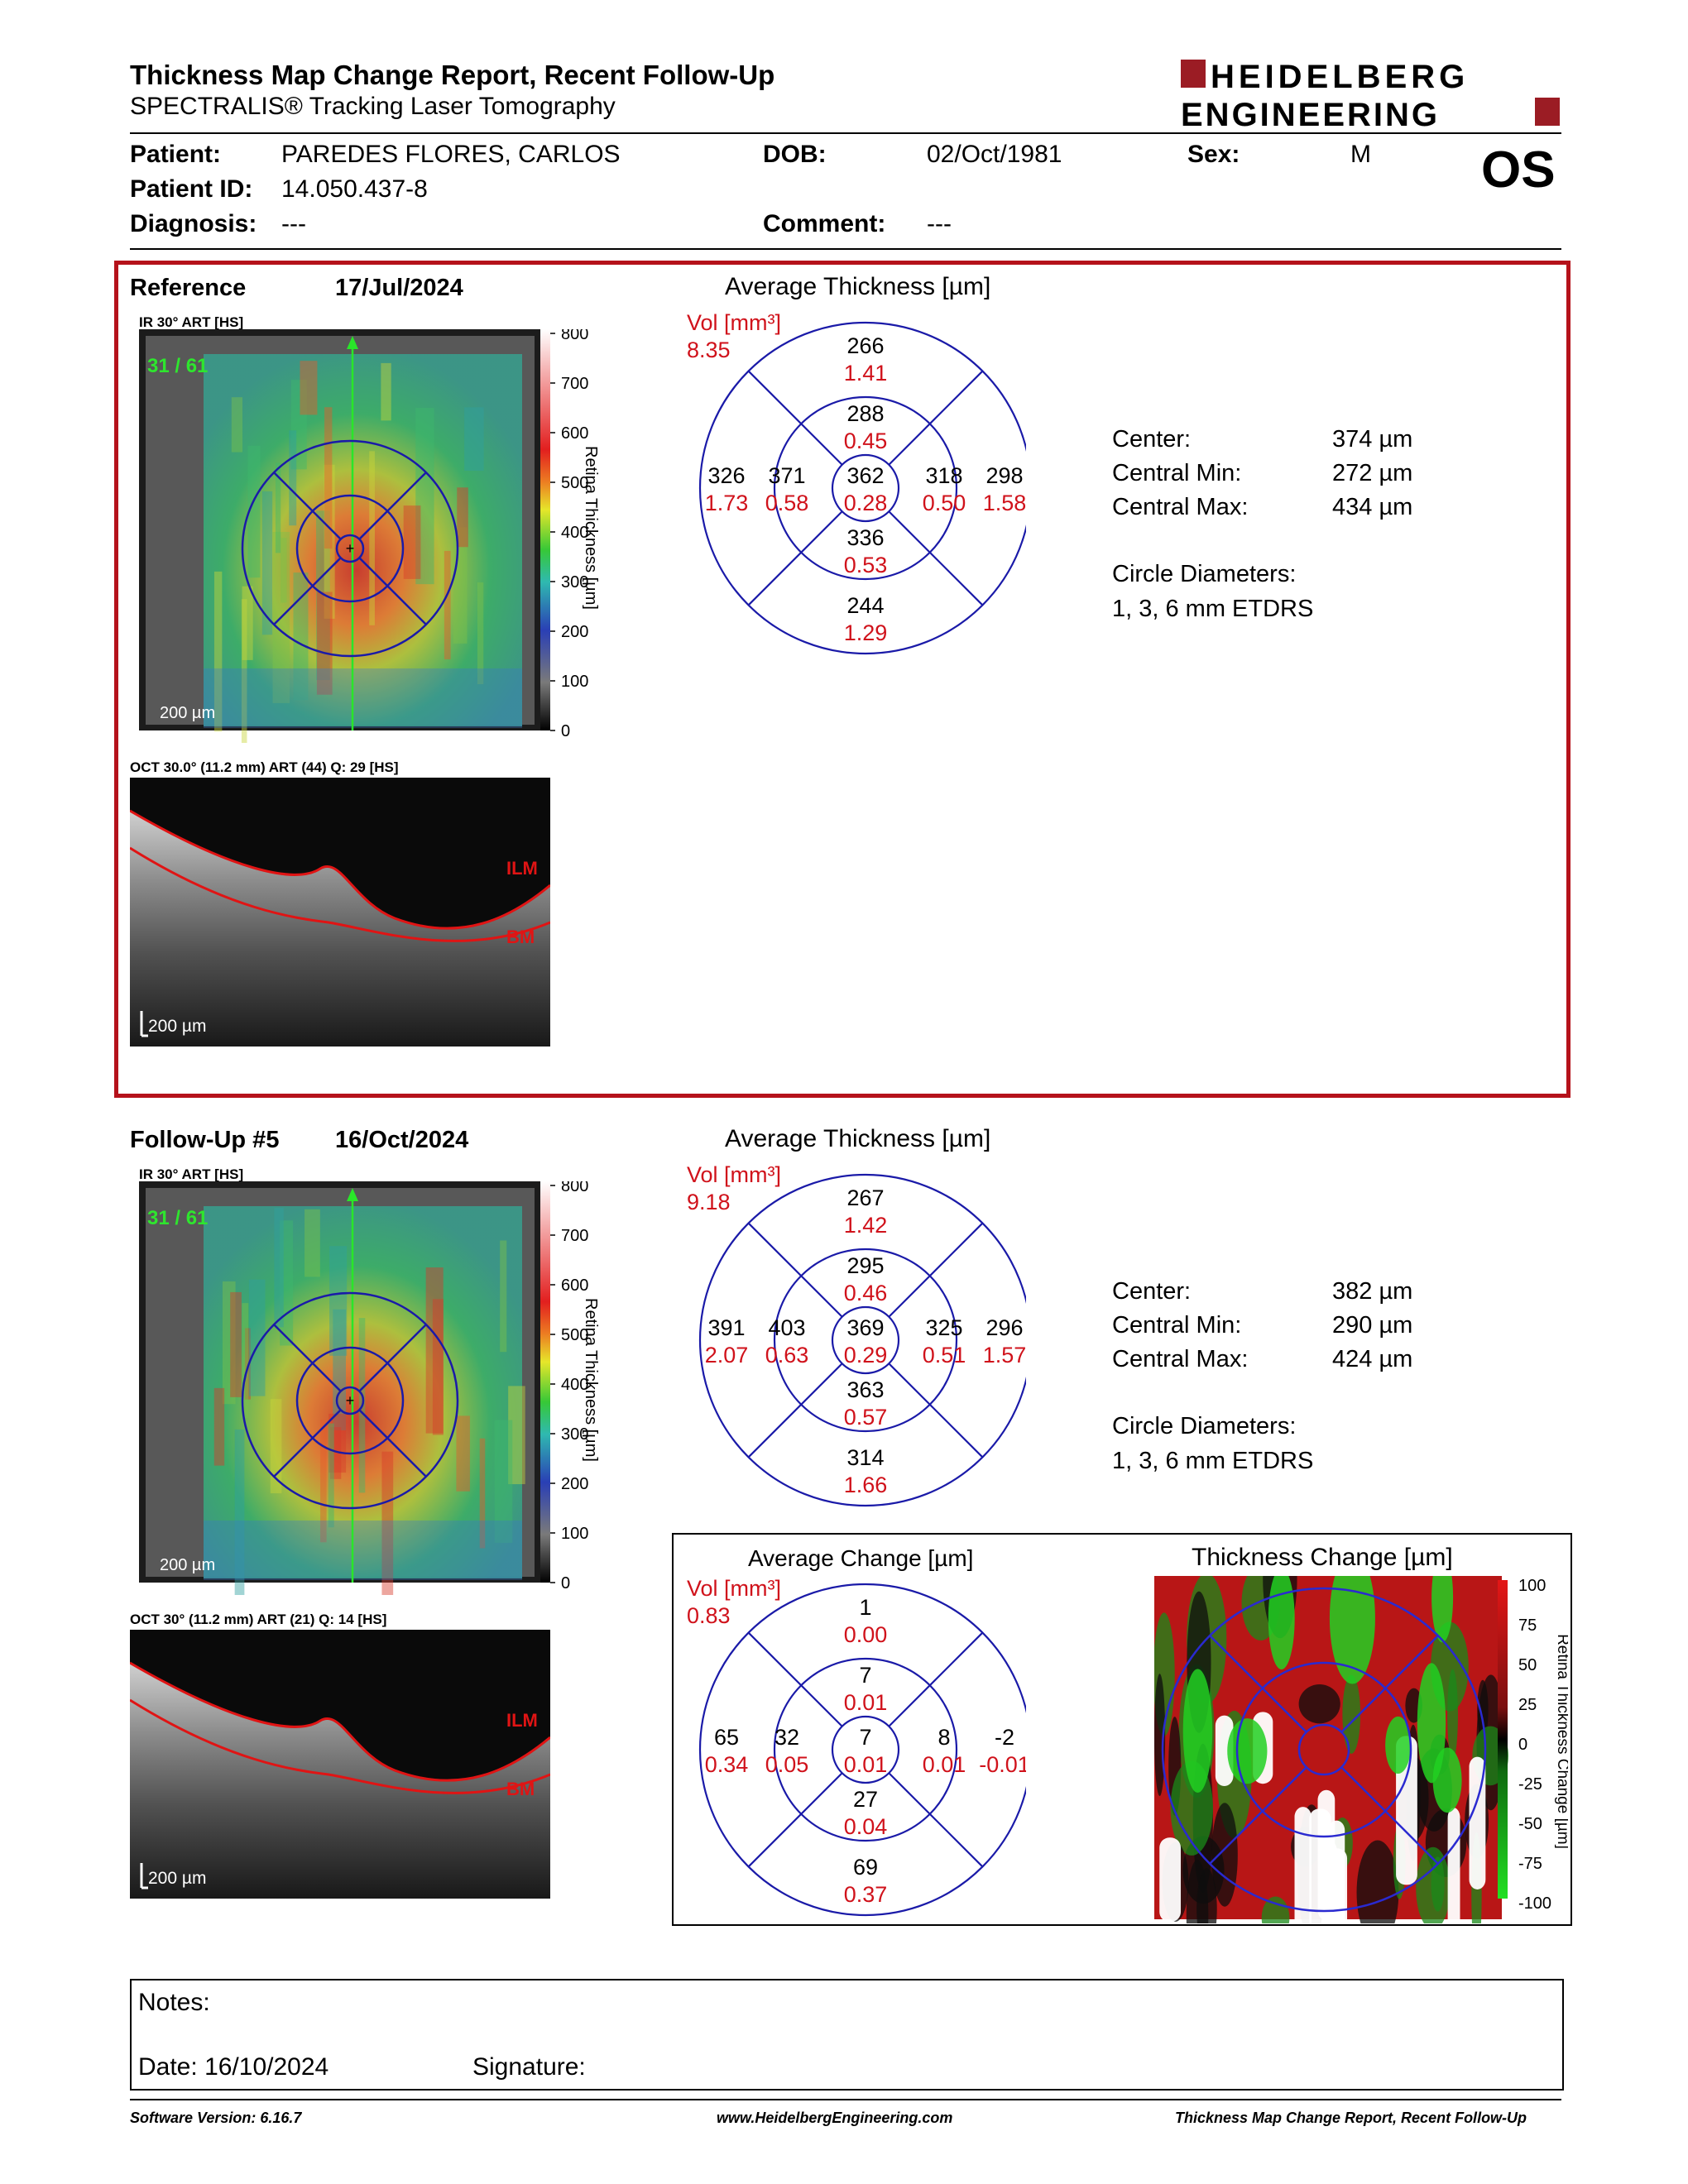  I want to click on change-sector-outer-sup-volume: 0.00, so click(866, 1634).